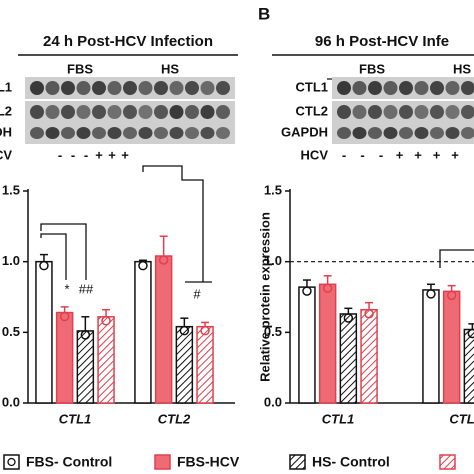 This screenshot has width=474, height=474. What do you see at coordinates (312, 86) in the screenshot?
I see `blot-row-label: CTL1` at bounding box center [312, 86].